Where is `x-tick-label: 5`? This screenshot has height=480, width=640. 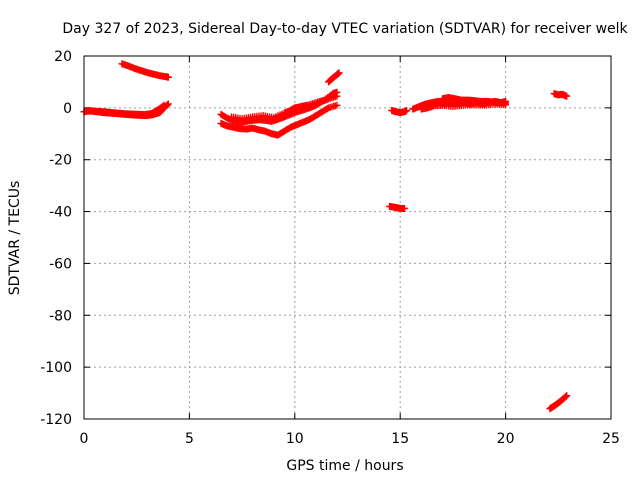
x-tick-label: 5 is located at coordinates (189, 439).